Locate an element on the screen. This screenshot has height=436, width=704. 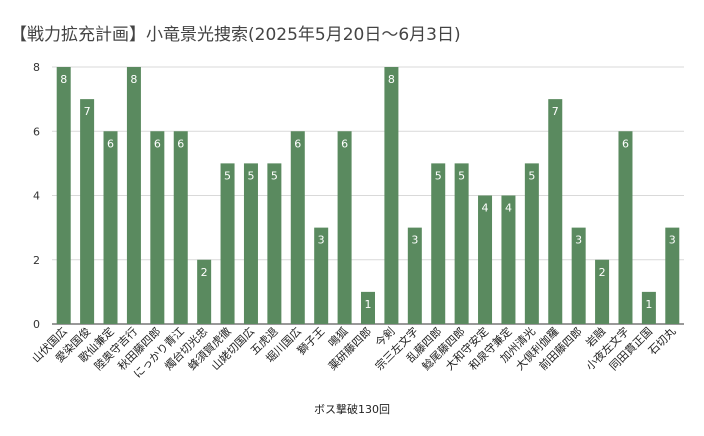
x-axis-title: ボス撃破130回 is located at coordinates (352, 409).